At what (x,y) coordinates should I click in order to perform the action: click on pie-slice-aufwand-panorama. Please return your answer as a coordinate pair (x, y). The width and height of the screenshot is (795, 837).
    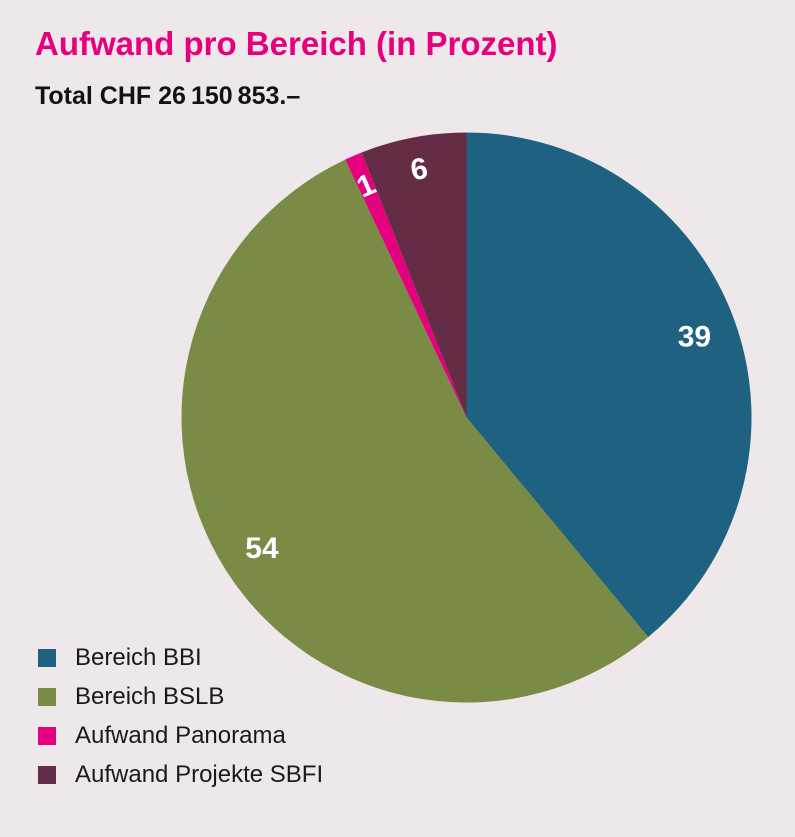
    Looking at the image, I should click on (406, 285).